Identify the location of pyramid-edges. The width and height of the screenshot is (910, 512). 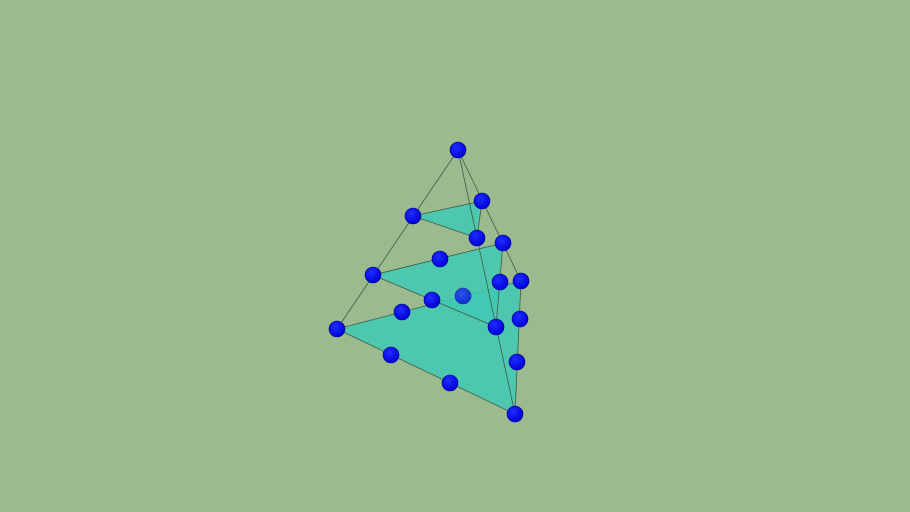
(429, 282).